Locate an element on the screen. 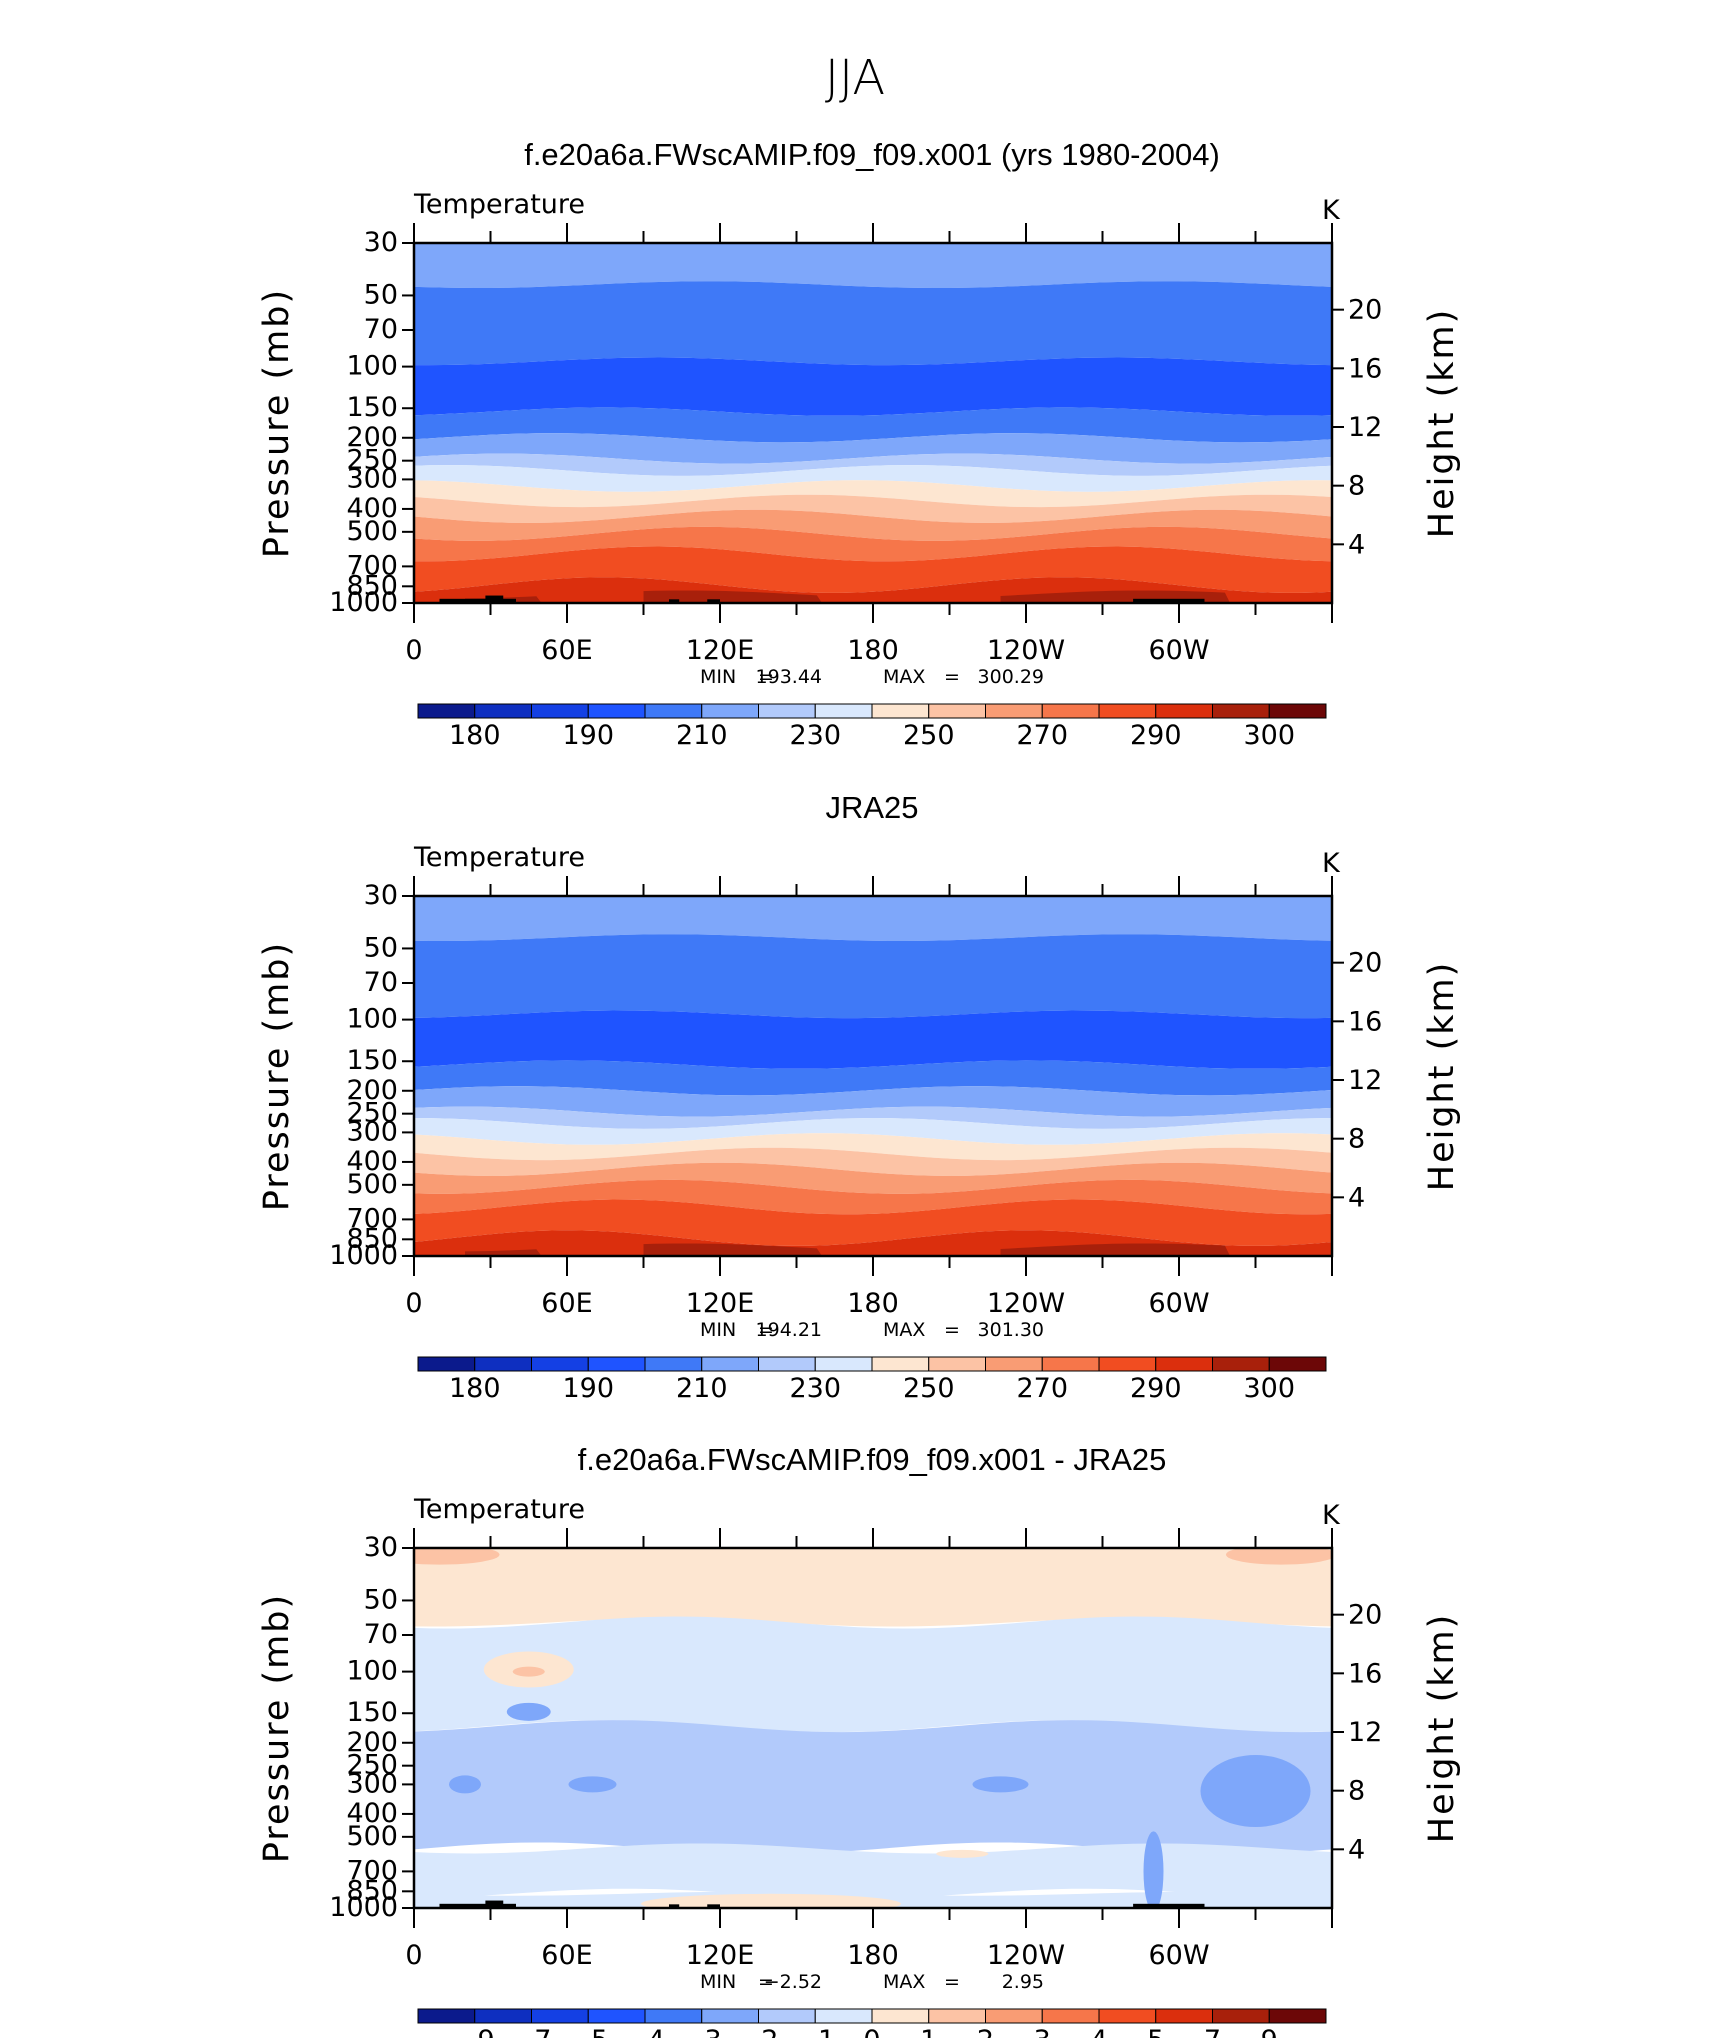 This screenshot has height=2038, width=1710. colorbar-label: −1 is located at coordinates (815, 2031).